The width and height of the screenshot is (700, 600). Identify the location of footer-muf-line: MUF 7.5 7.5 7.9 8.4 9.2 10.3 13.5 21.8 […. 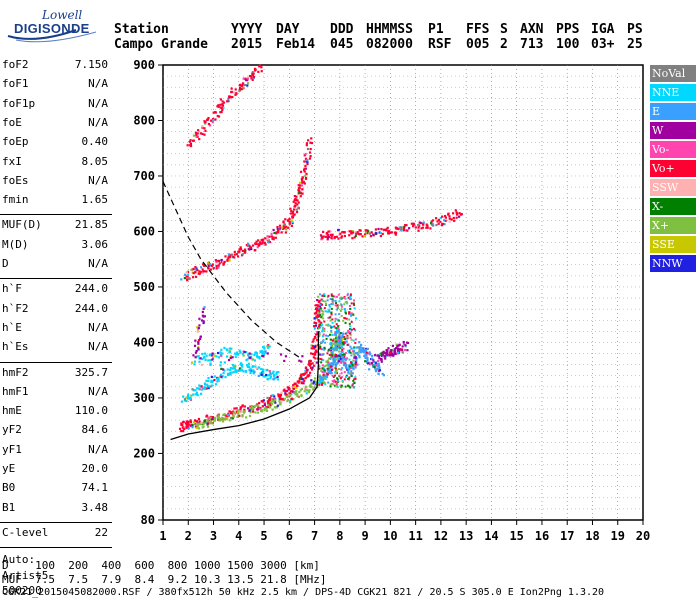
(164, 579).